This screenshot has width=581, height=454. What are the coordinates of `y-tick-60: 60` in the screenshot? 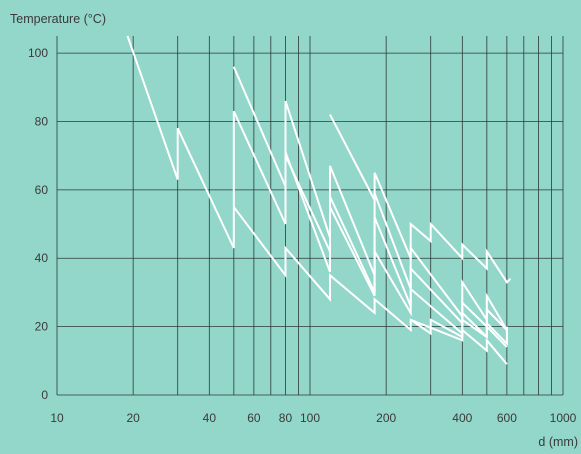 It's located at (42, 190).